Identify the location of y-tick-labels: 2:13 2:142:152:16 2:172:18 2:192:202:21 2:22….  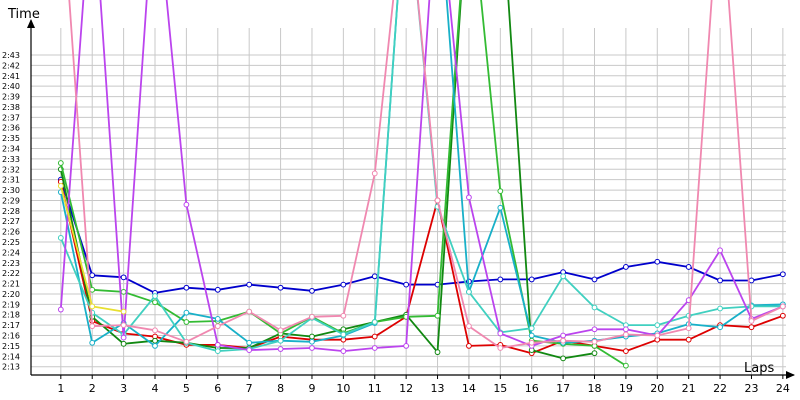
(11, 211).